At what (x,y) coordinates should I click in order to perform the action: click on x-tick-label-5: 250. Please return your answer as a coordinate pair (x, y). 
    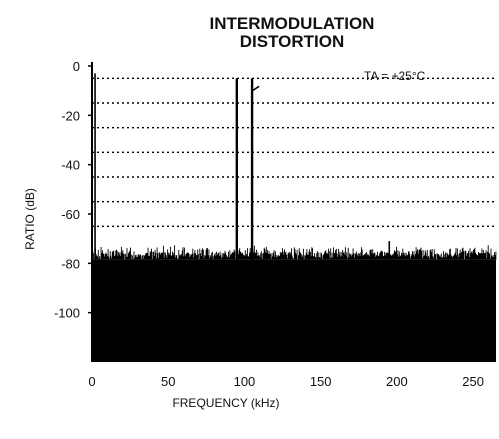
    Looking at the image, I should click on (473, 381).